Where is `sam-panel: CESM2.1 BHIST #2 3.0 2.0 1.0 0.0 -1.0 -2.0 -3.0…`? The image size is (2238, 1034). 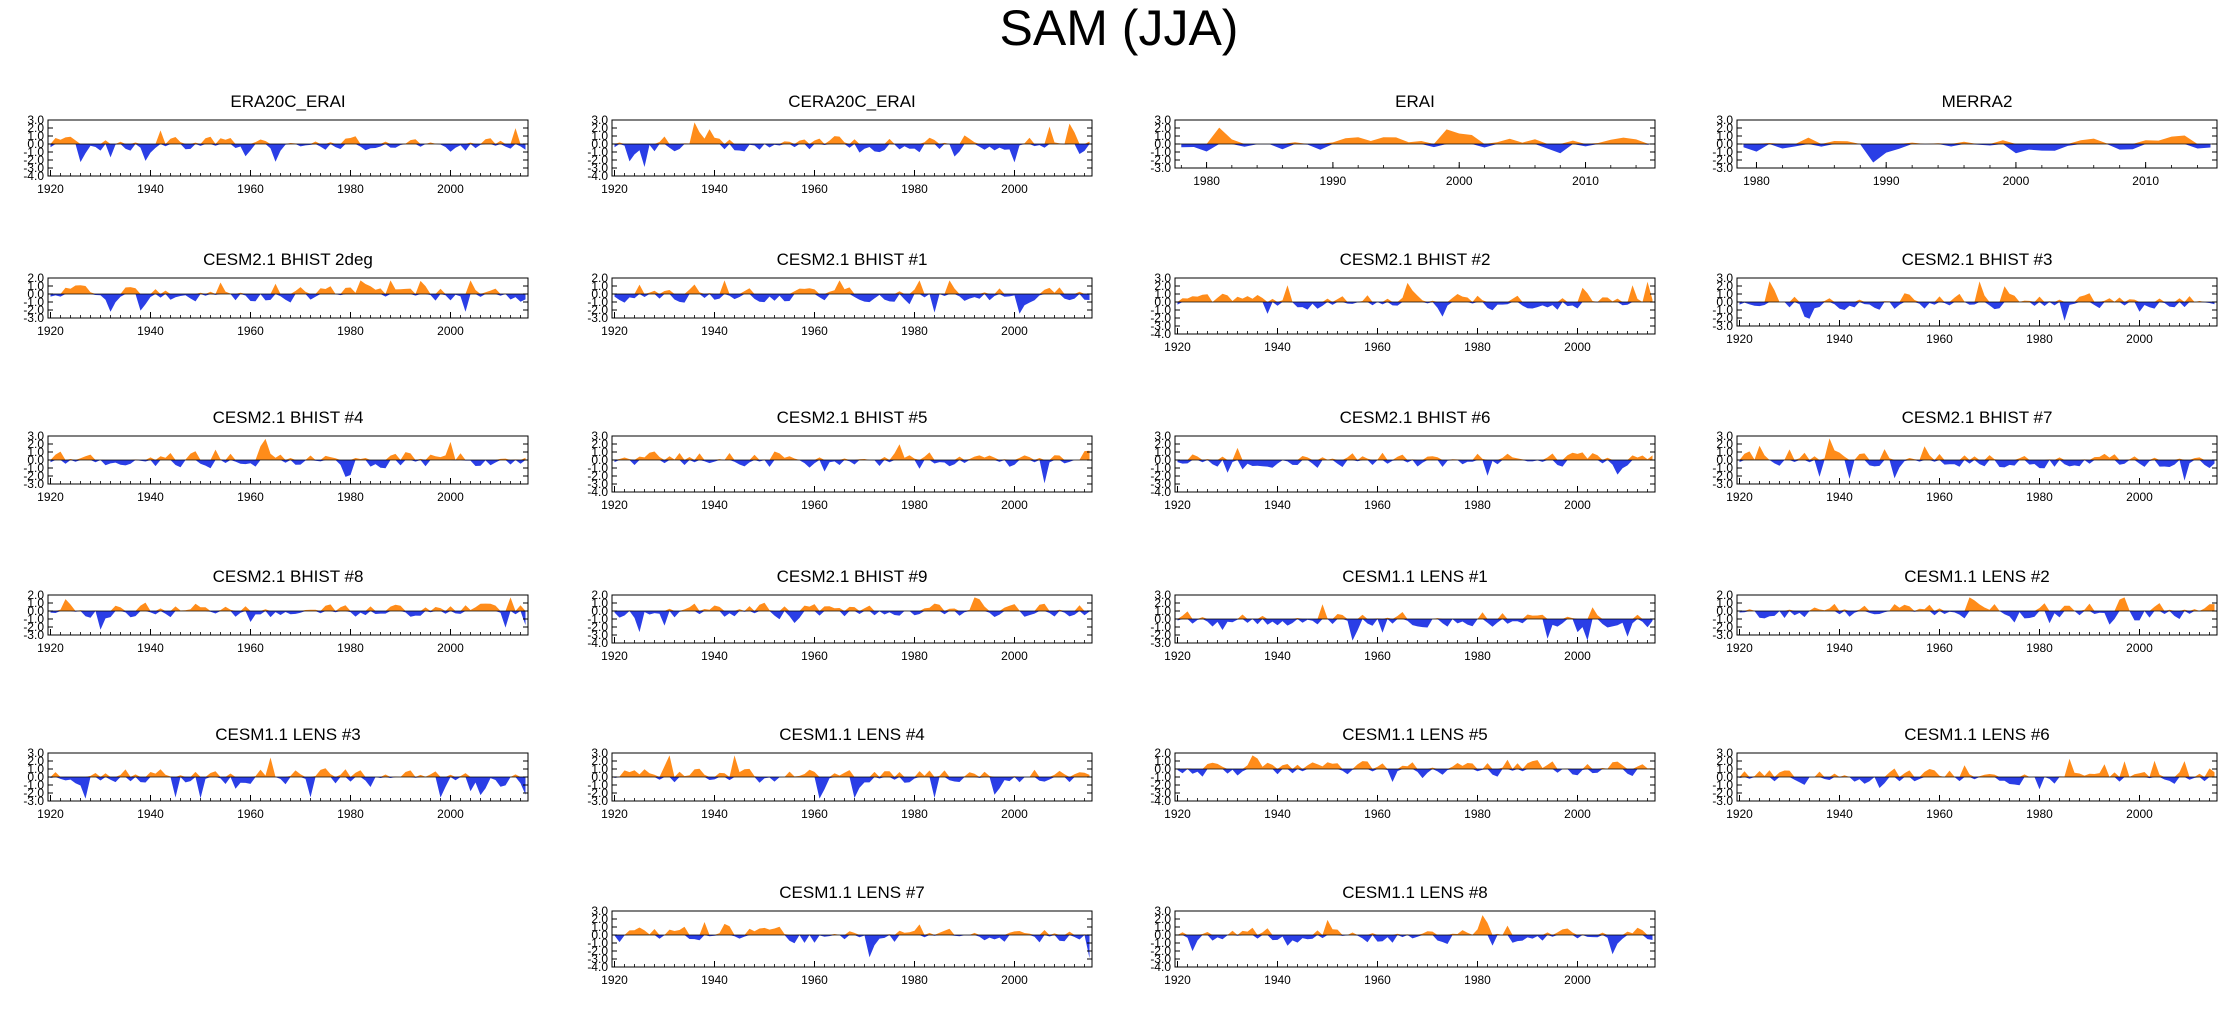
sam-panel: CESM2.1 BHIST #2 3.0 2.0 1.0 0.0 -1.0 -2.0 -3.0… is located at coordinates (1397, 306).